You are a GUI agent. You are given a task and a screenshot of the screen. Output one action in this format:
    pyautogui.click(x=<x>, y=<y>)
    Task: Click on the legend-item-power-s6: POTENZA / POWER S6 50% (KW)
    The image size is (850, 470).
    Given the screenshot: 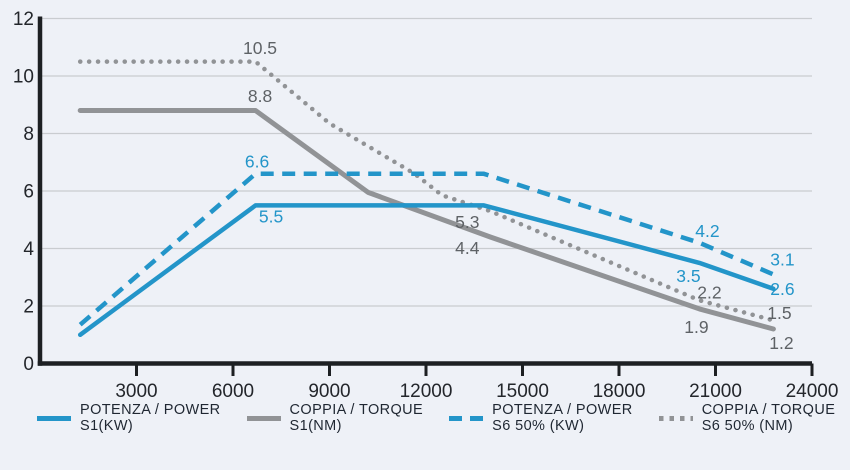 What is the action you would take?
    pyautogui.click(x=541, y=418)
    